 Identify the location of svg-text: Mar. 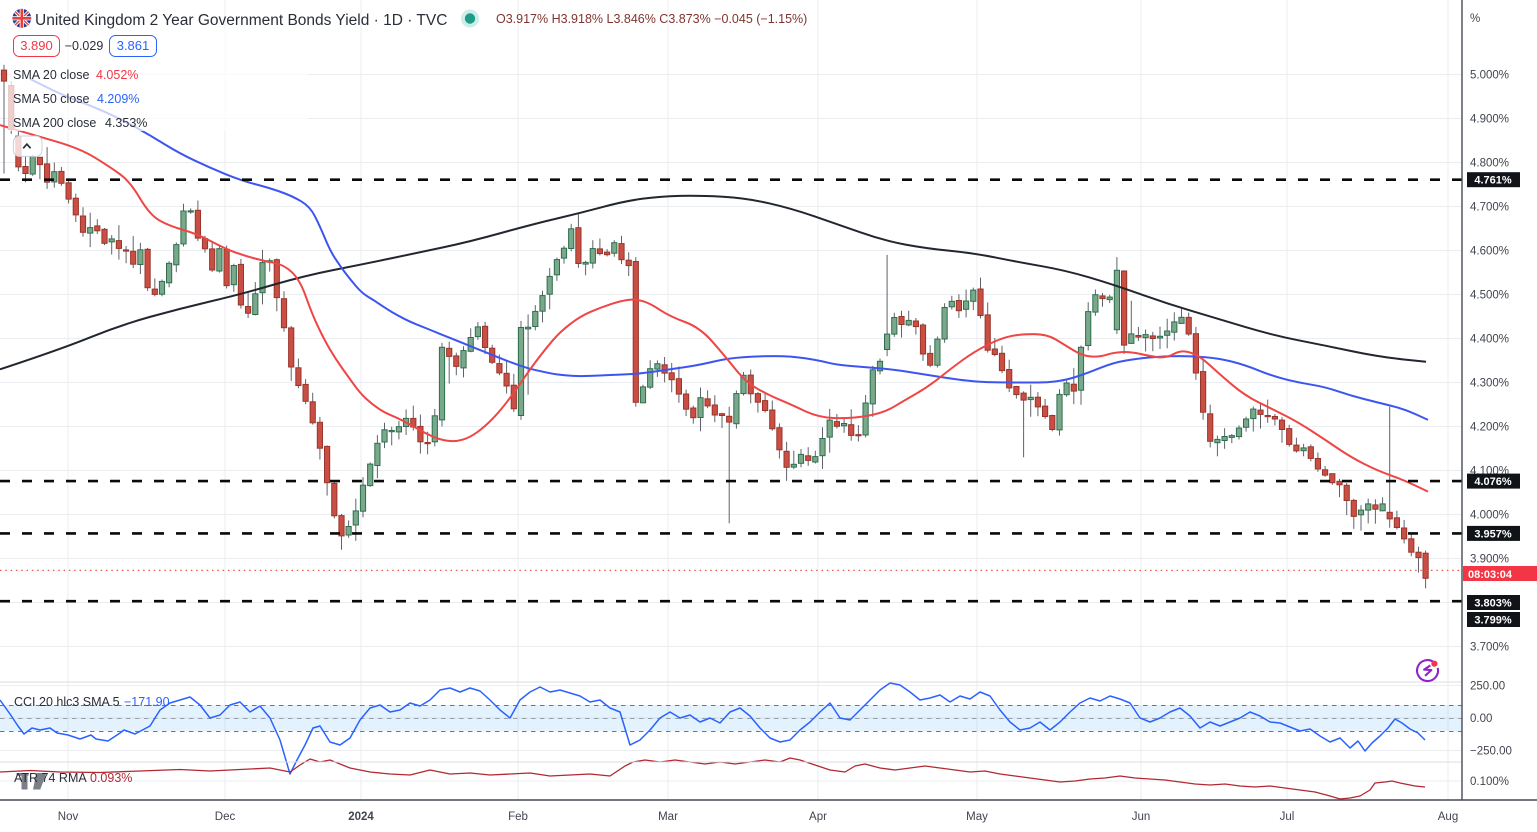
(668, 817).